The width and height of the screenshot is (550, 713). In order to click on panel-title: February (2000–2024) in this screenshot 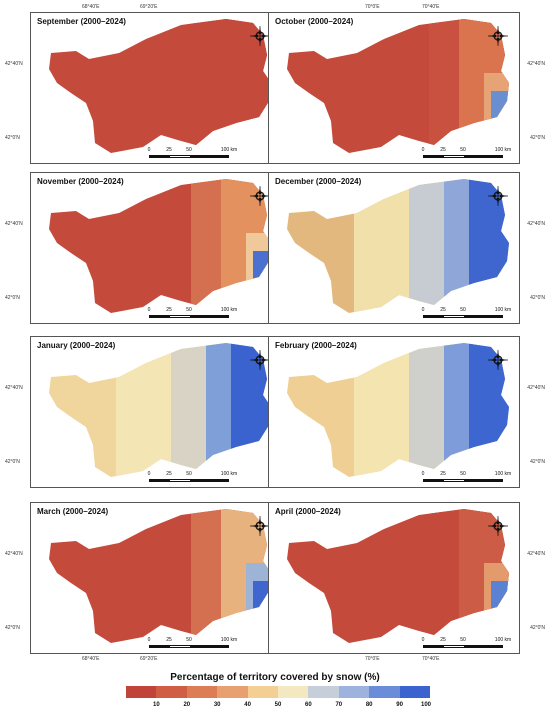, I will do `click(316, 345)`.